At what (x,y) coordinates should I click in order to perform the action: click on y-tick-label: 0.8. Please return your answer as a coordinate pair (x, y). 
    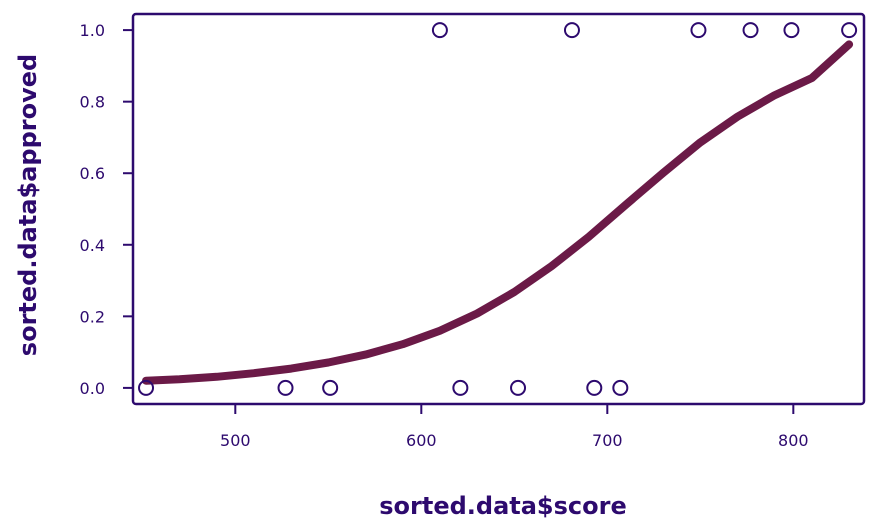
    Looking at the image, I should click on (92, 102).